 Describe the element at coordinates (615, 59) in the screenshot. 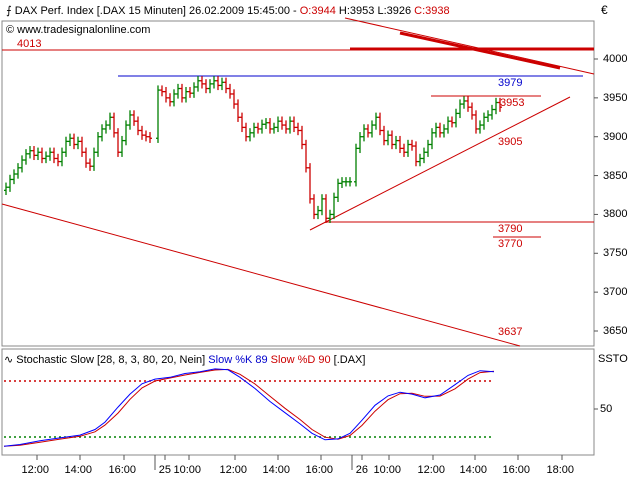

I see `price-tick-label: 4000` at that location.